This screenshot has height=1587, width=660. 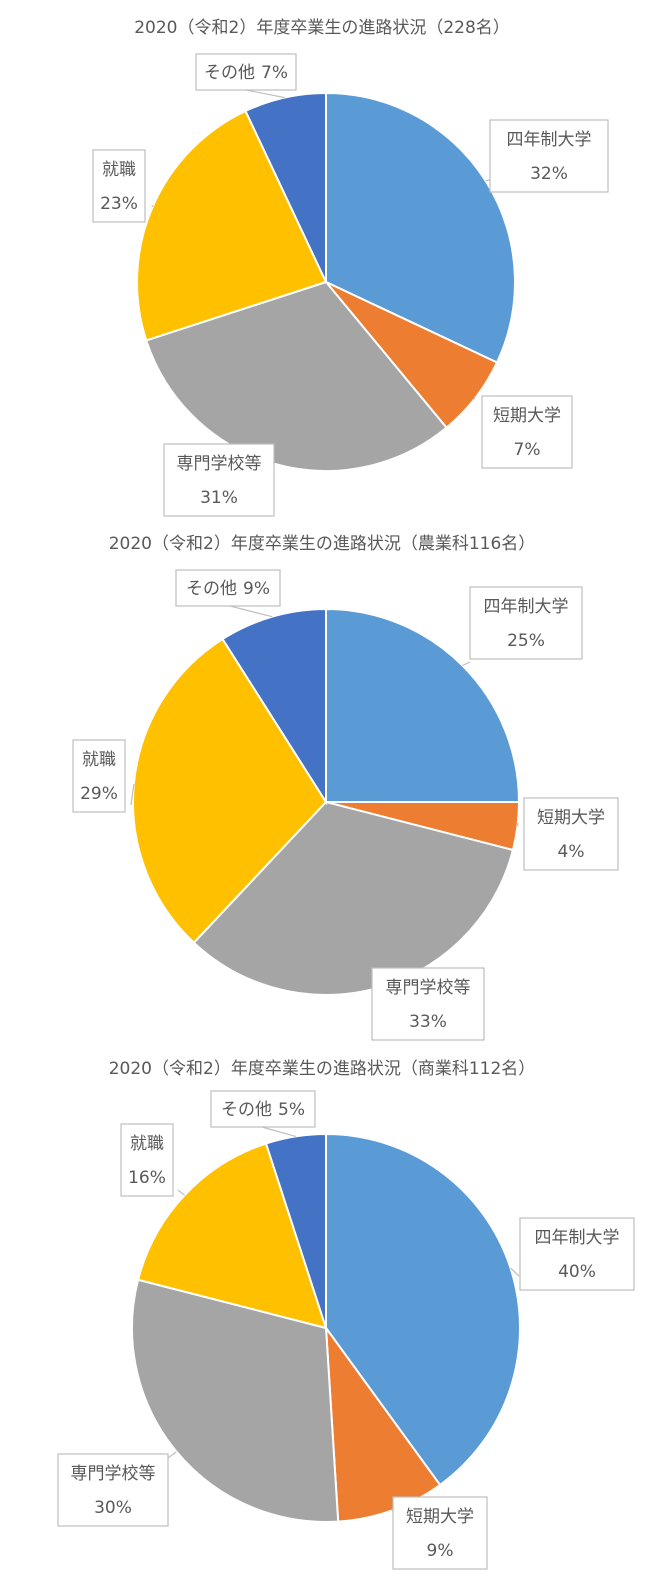 I want to click on percent-label: 16%, so click(x=147, y=1178).